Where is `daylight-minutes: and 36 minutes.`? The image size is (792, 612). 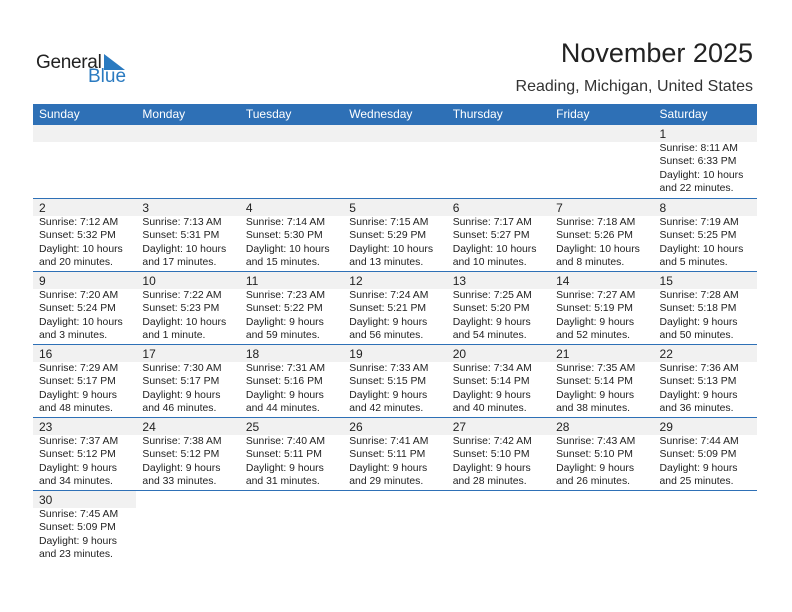 daylight-minutes: and 36 minutes. is located at coordinates (696, 409).